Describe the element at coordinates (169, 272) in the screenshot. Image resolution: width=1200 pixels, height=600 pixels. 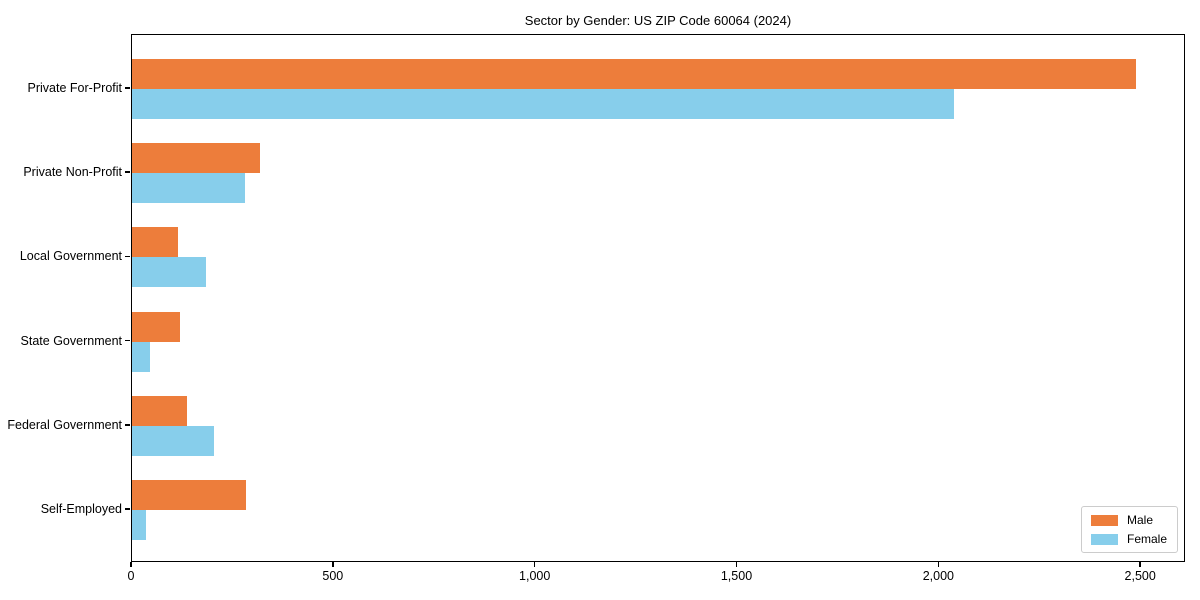
I see `bar-female-local-government` at that location.